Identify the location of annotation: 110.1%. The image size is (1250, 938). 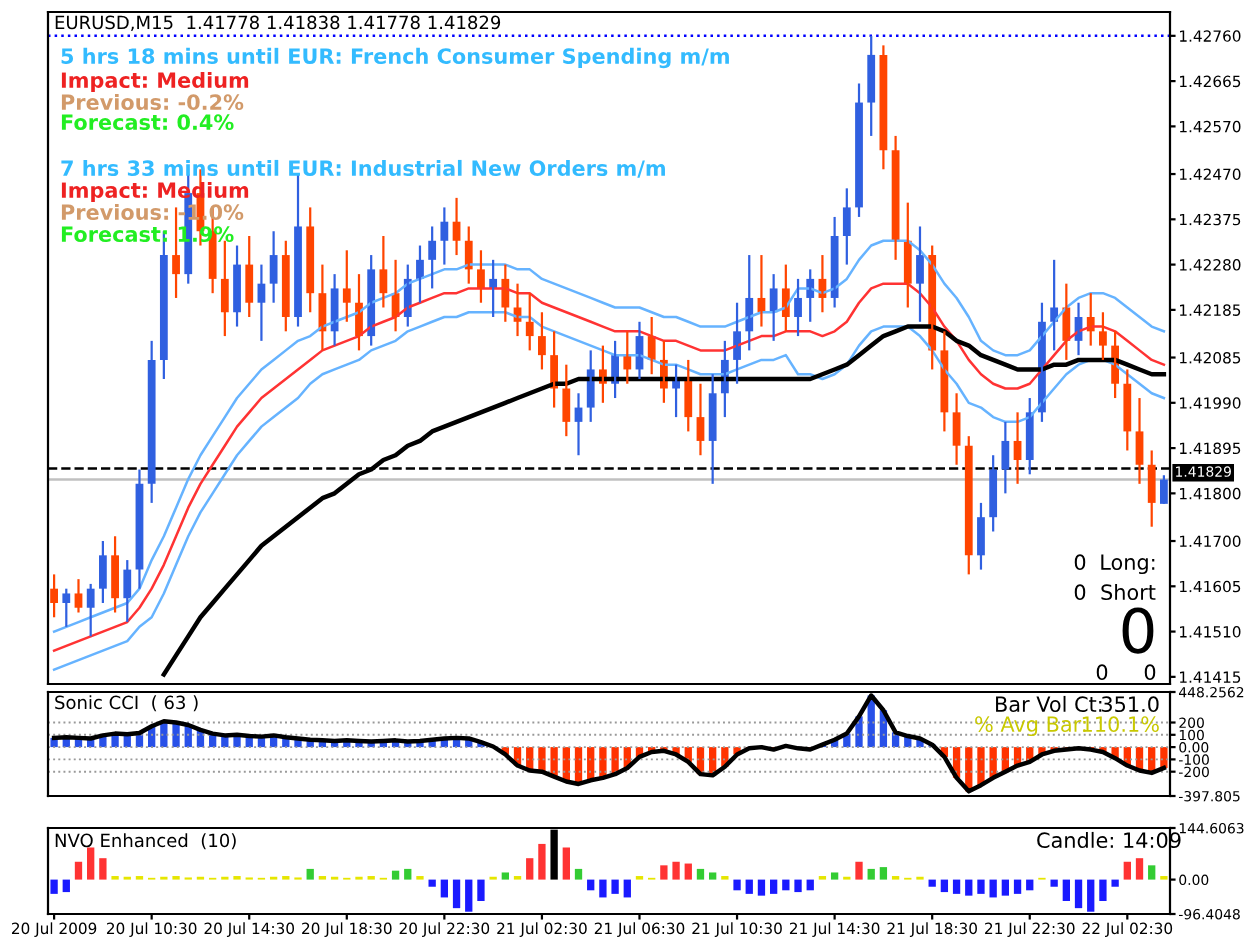
(1120, 724).